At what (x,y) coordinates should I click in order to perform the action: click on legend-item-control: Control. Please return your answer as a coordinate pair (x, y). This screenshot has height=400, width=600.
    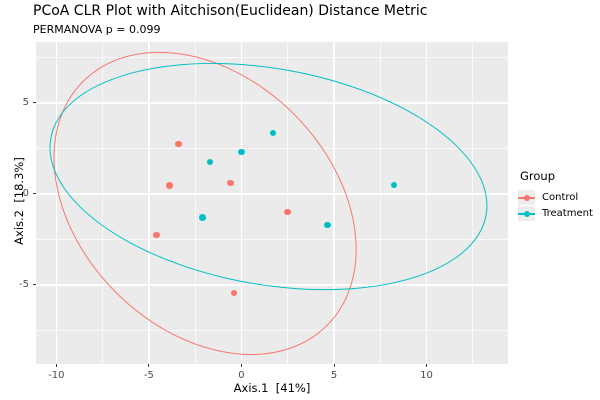
    Looking at the image, I should click on (558, 197).